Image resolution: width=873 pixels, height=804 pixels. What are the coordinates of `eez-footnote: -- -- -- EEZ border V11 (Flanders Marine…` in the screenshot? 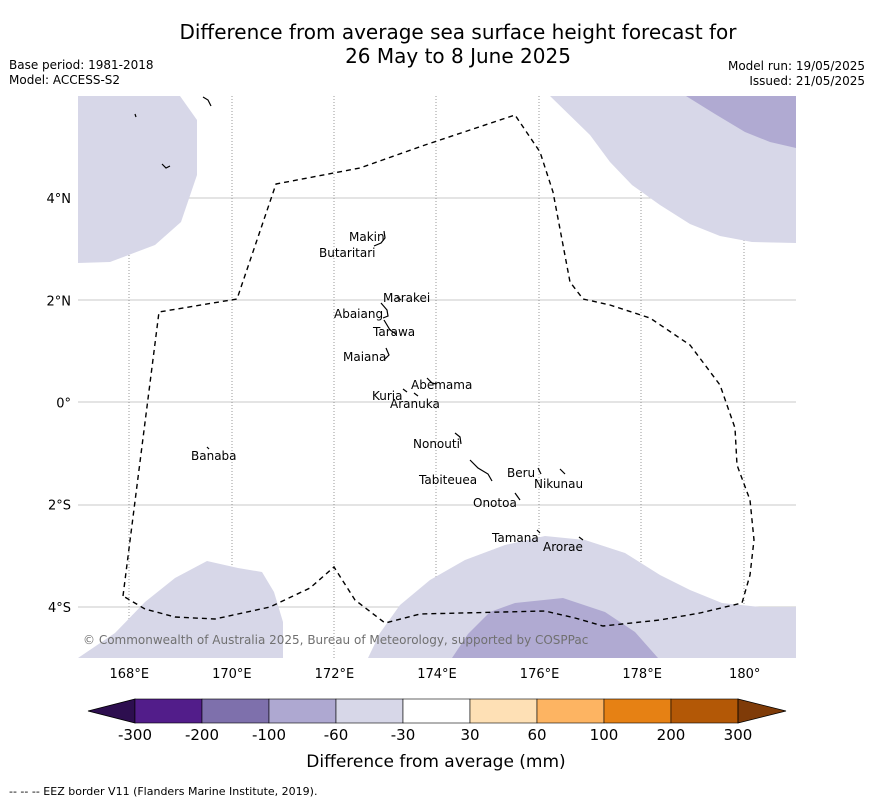 It's located at (163, 791).